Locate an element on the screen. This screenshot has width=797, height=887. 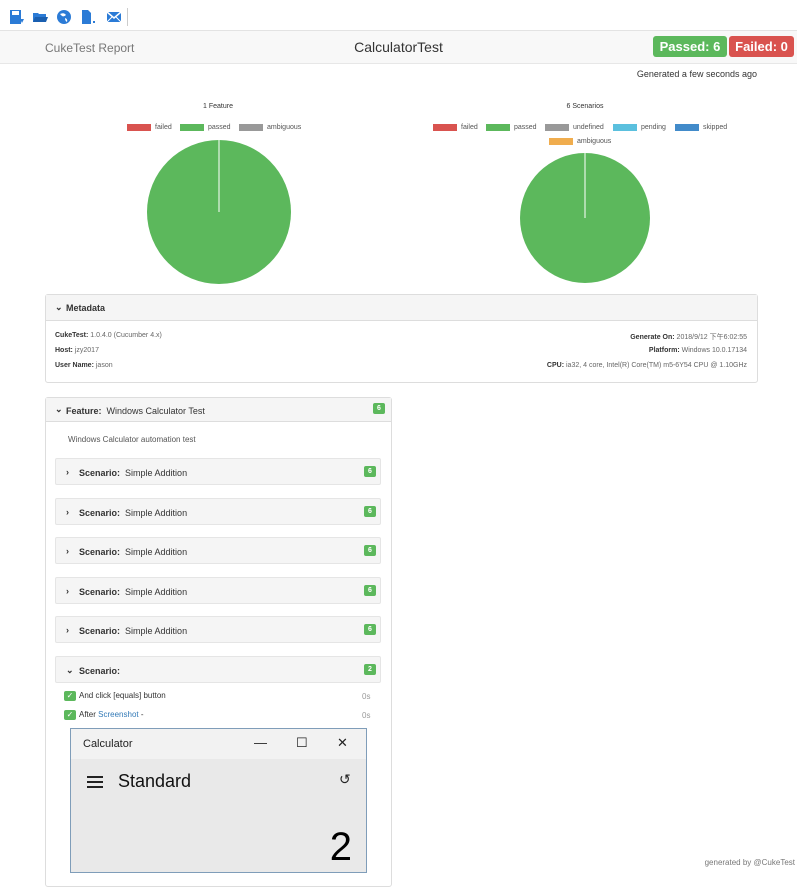
legend-skipped-label: skipped is located at coordinates (715, 127).